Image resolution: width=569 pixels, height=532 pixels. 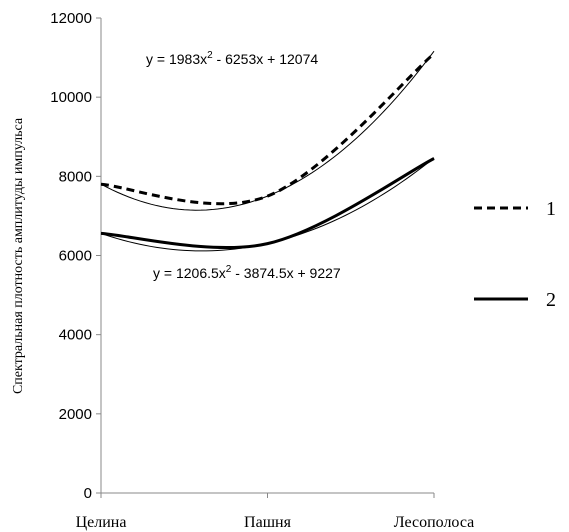 I want to click on y-tick-label: 8000, so click(x=75, y=176).